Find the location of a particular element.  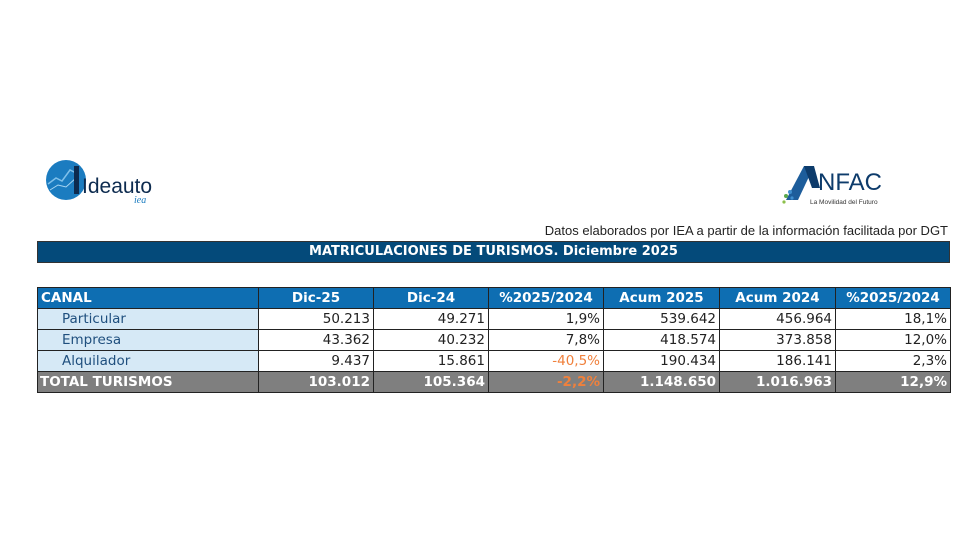

col-pct-month: %2025/2024 is located at coordinates (546, 298).